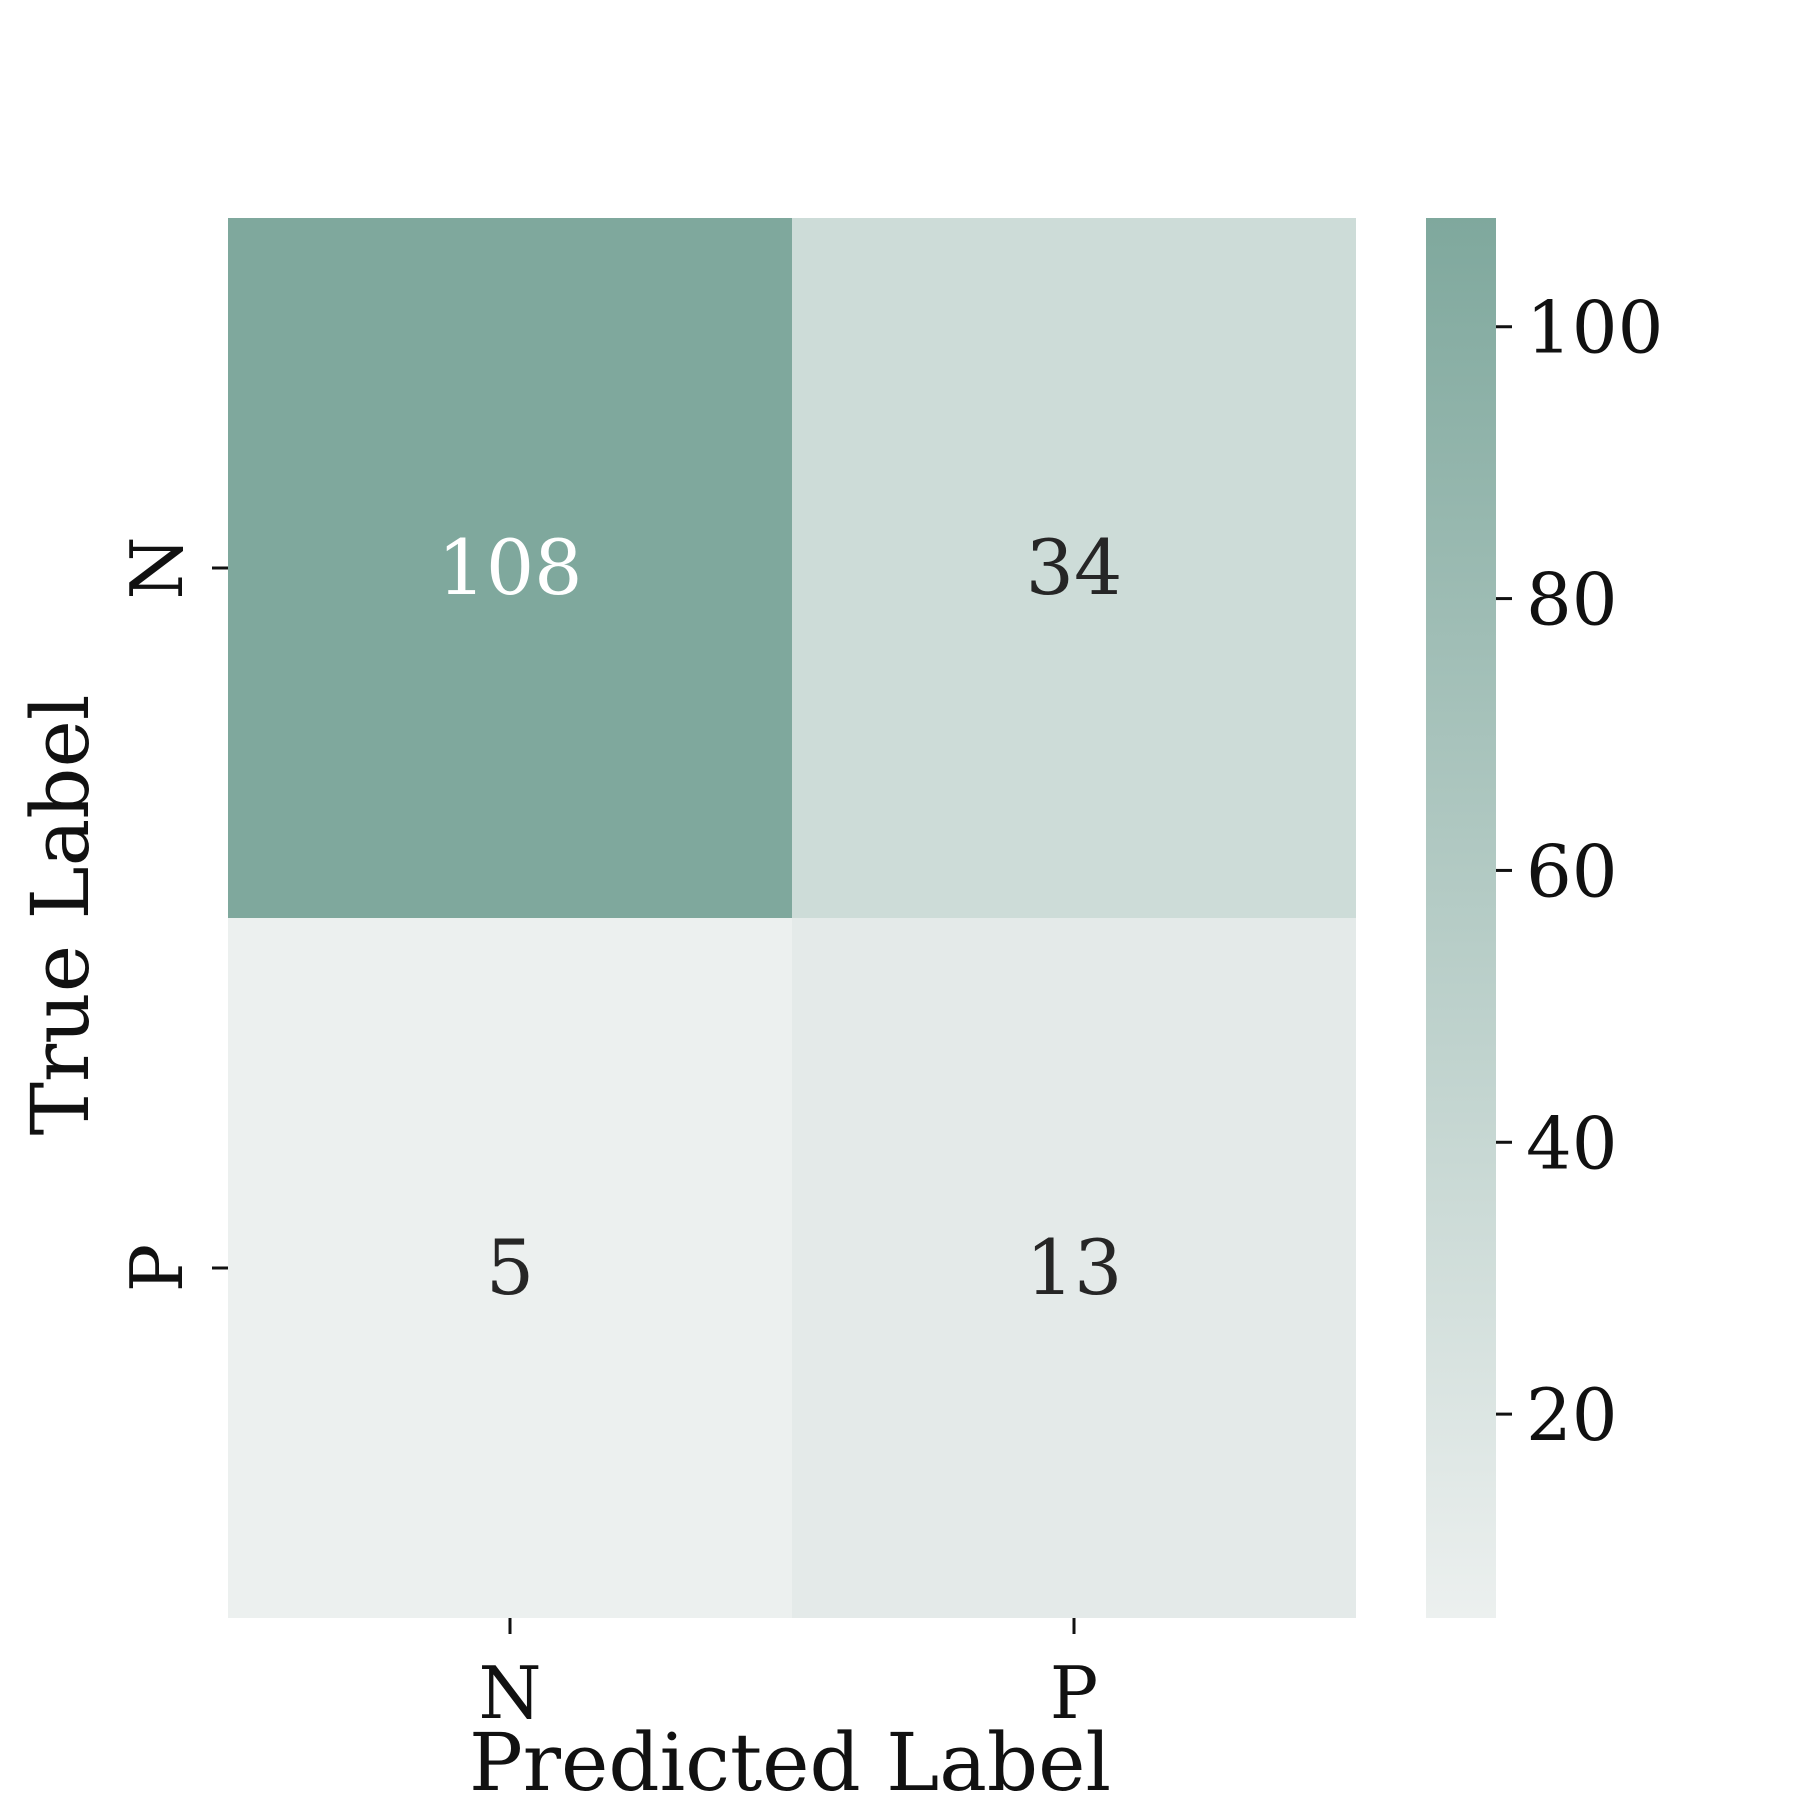  What do you see at coordinates (157, 568) in the screenshot?
I see `y-tick-label: N` at bounding box center [157, 568].